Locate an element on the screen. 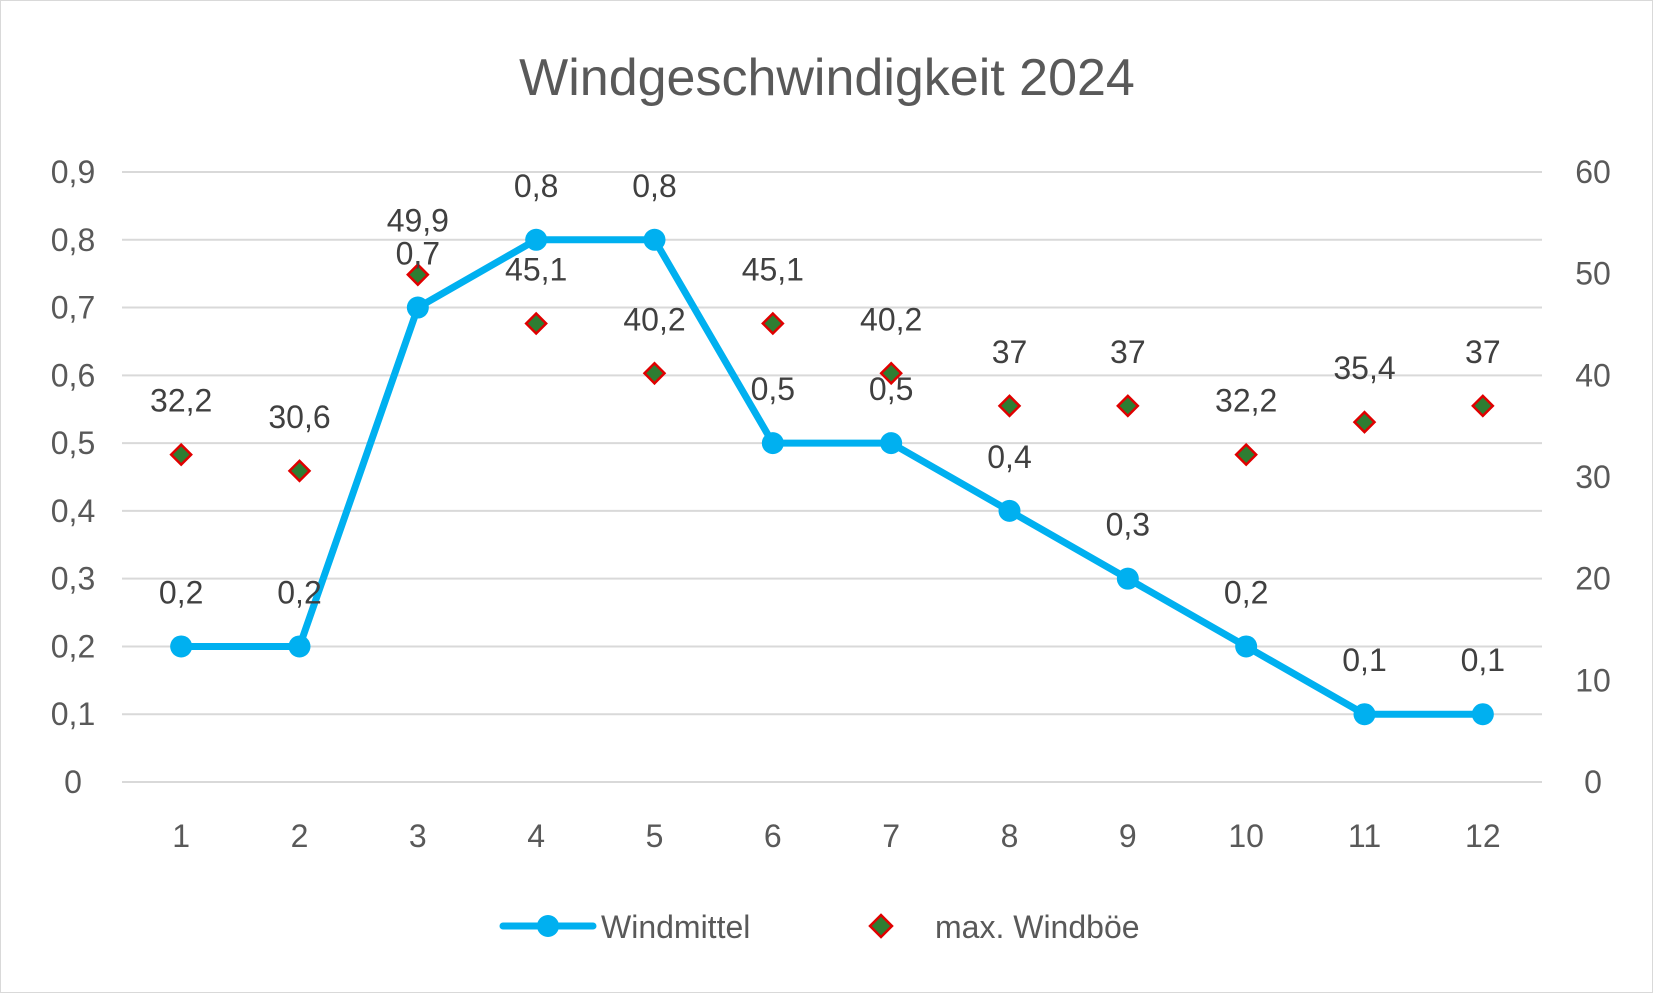  left-tick-label: 0,2 is located at coordinates (73, 646).